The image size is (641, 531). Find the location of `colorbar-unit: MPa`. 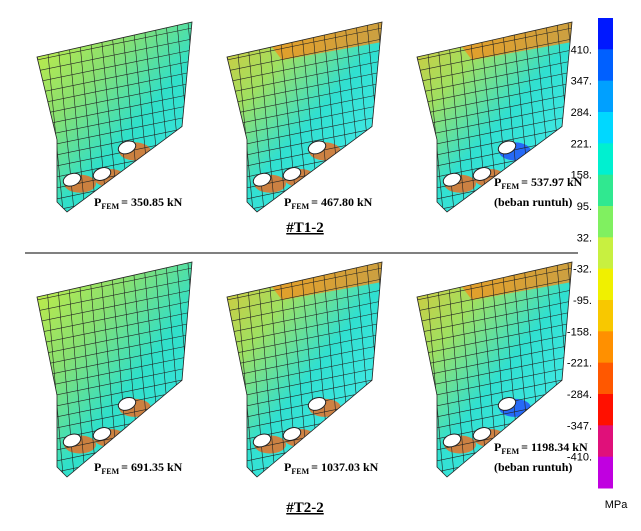

colorbar-unit: MPa is located at coordinates (617, 505).